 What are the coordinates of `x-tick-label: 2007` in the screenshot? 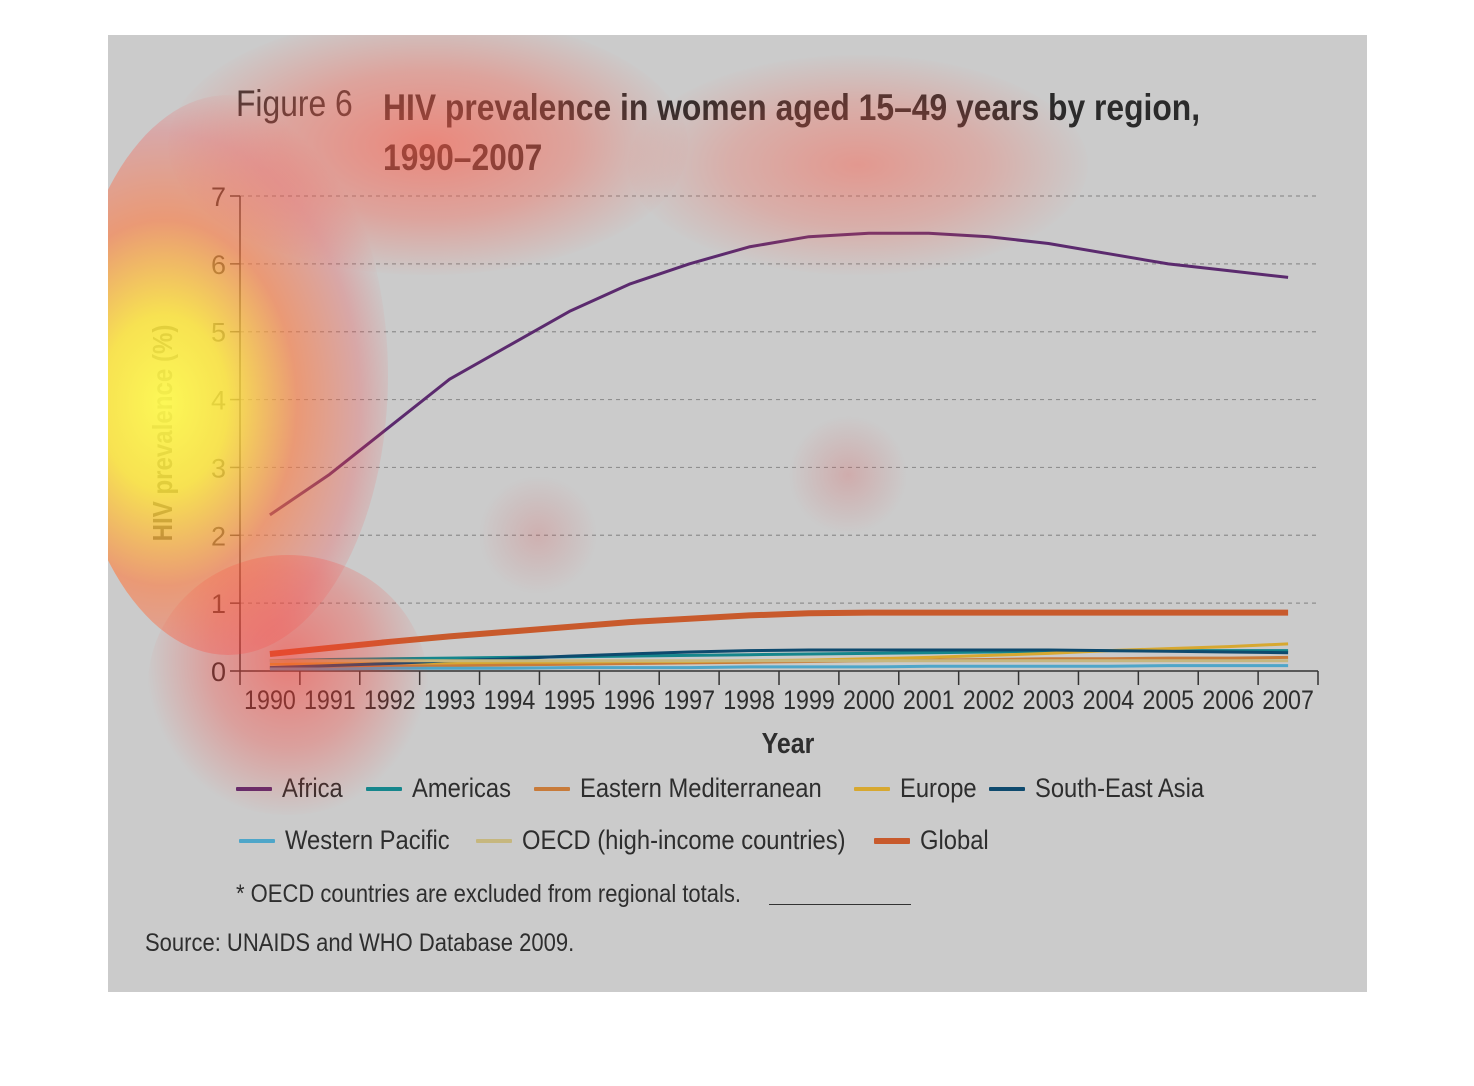 It's located at (1288, 700).